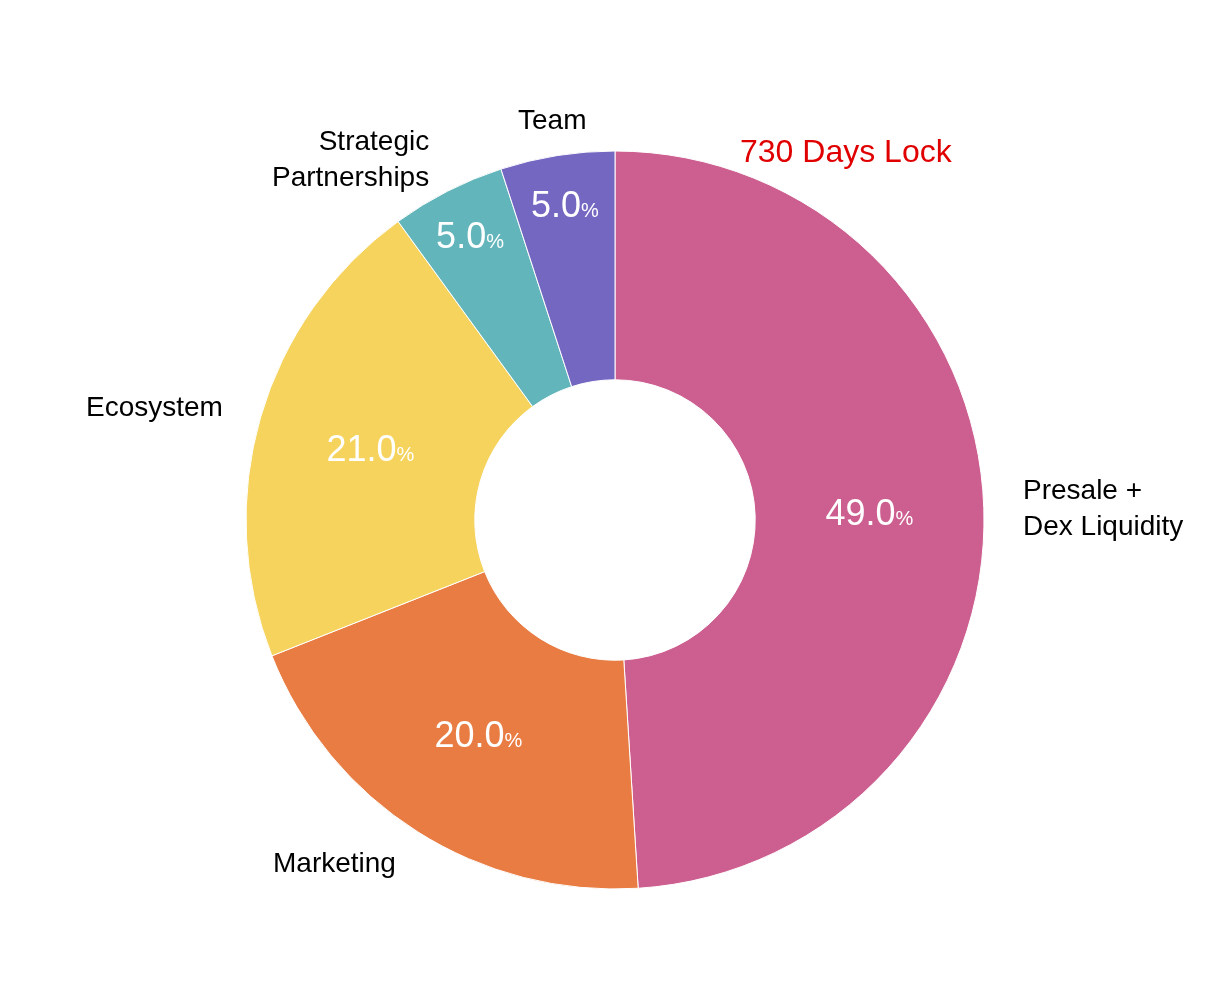 The height and width of the screenshot is (1000, 1230). What do you see at coordinates (154, 406) in the screenshot?
I see `slice-label: Ecosystem` at bounding box center [154, 406].